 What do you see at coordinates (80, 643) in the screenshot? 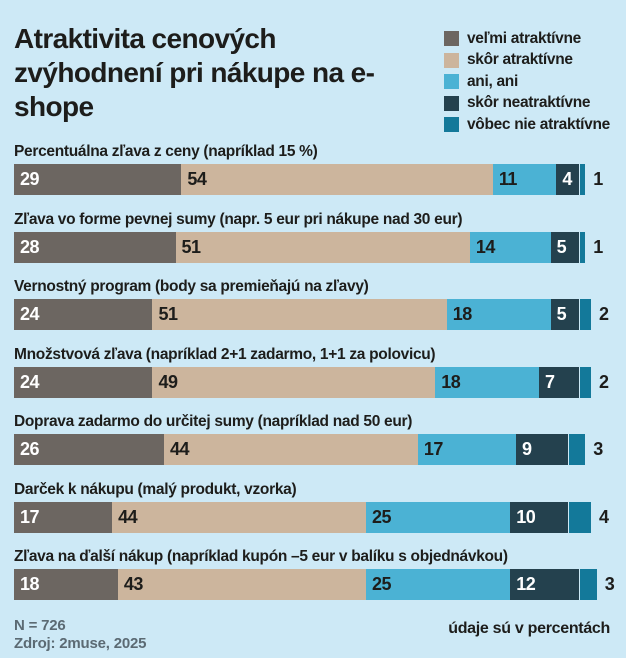
I see `source-note: Zdroj: 2muse, 2025` at bounding box center [80, 643].